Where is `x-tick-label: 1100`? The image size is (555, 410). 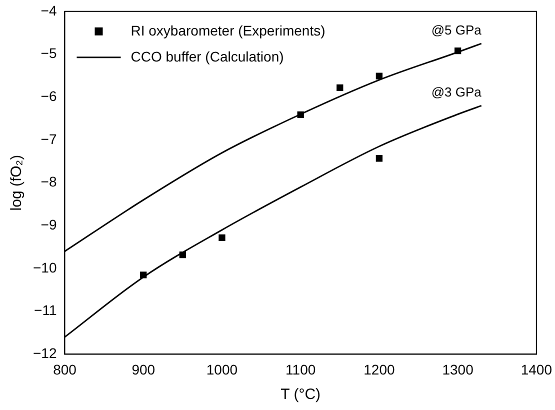 x-tick-label: 1100 is located at coordinates (301, 369).